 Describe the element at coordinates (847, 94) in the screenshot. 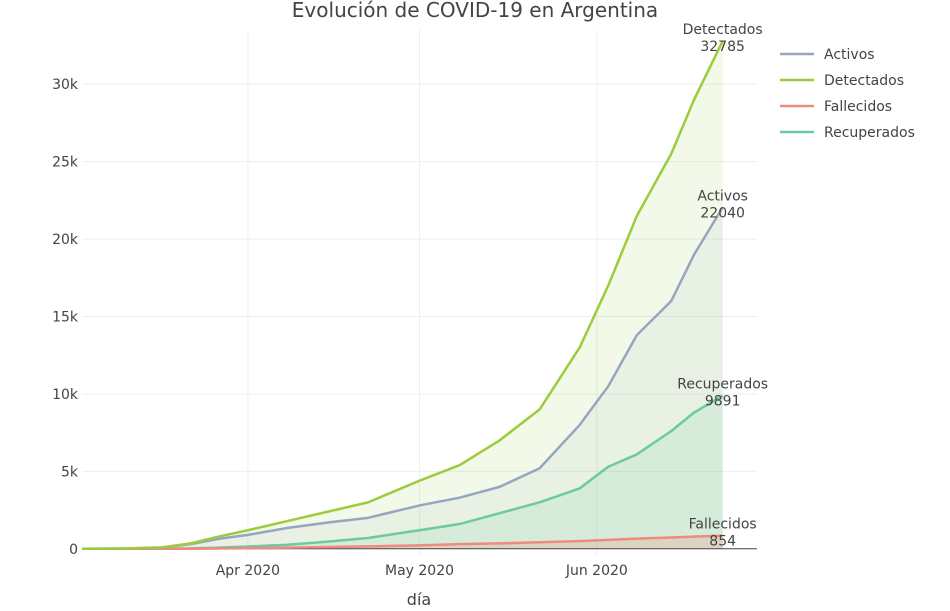

I see `legend: Activos Detectados Fallecidos Recuperados` at that location.